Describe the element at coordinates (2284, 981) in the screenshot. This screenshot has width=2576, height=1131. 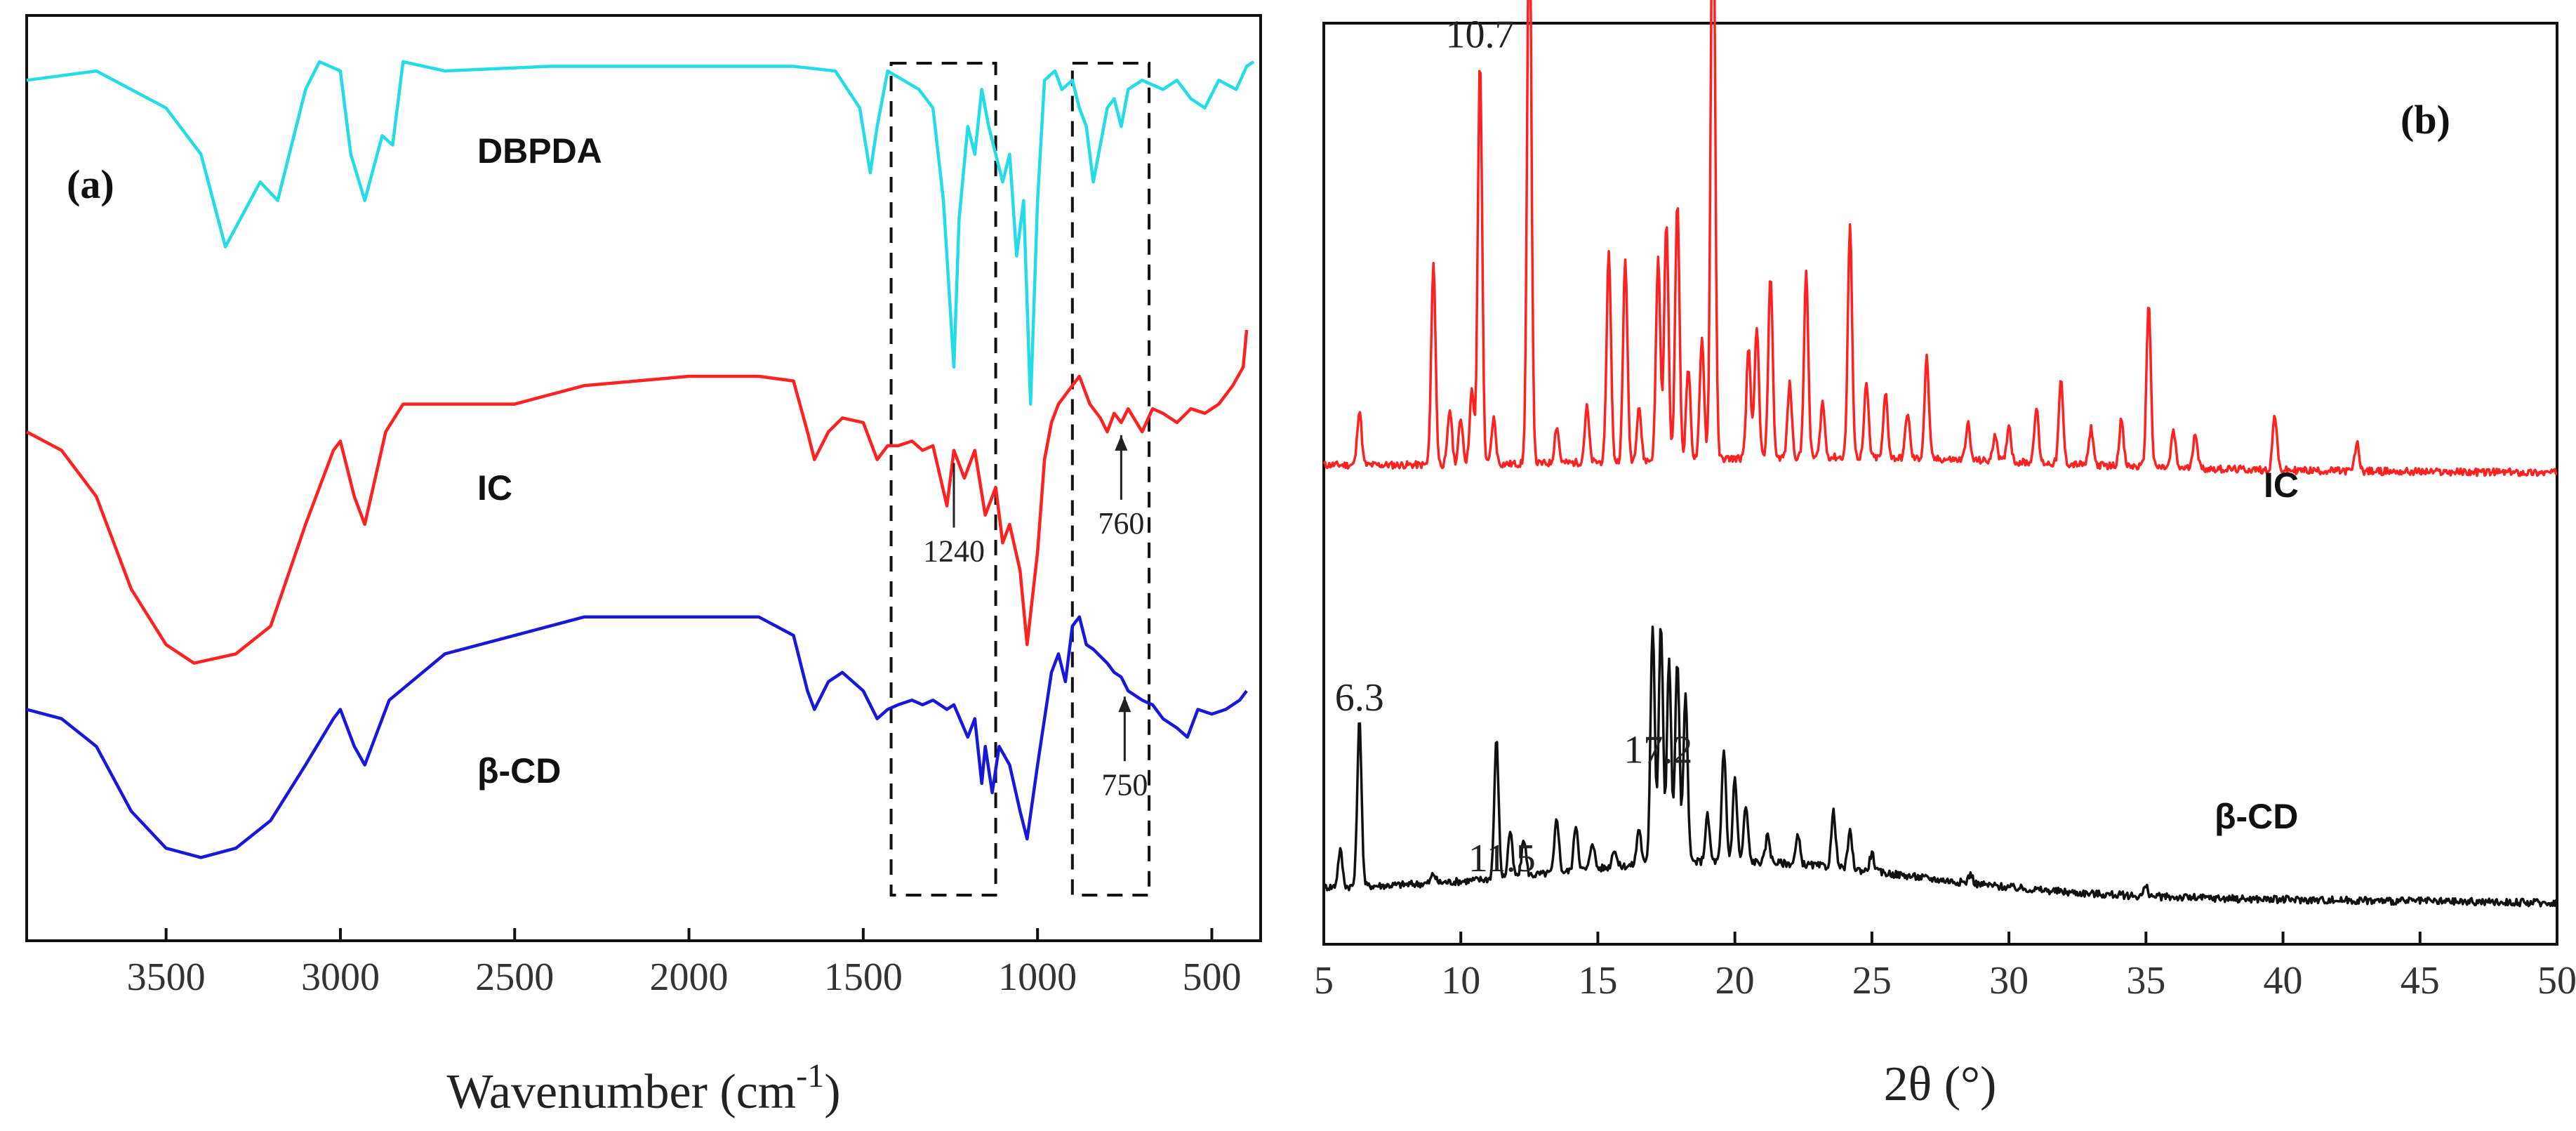
I see `x-tick-label: 40` at that location.